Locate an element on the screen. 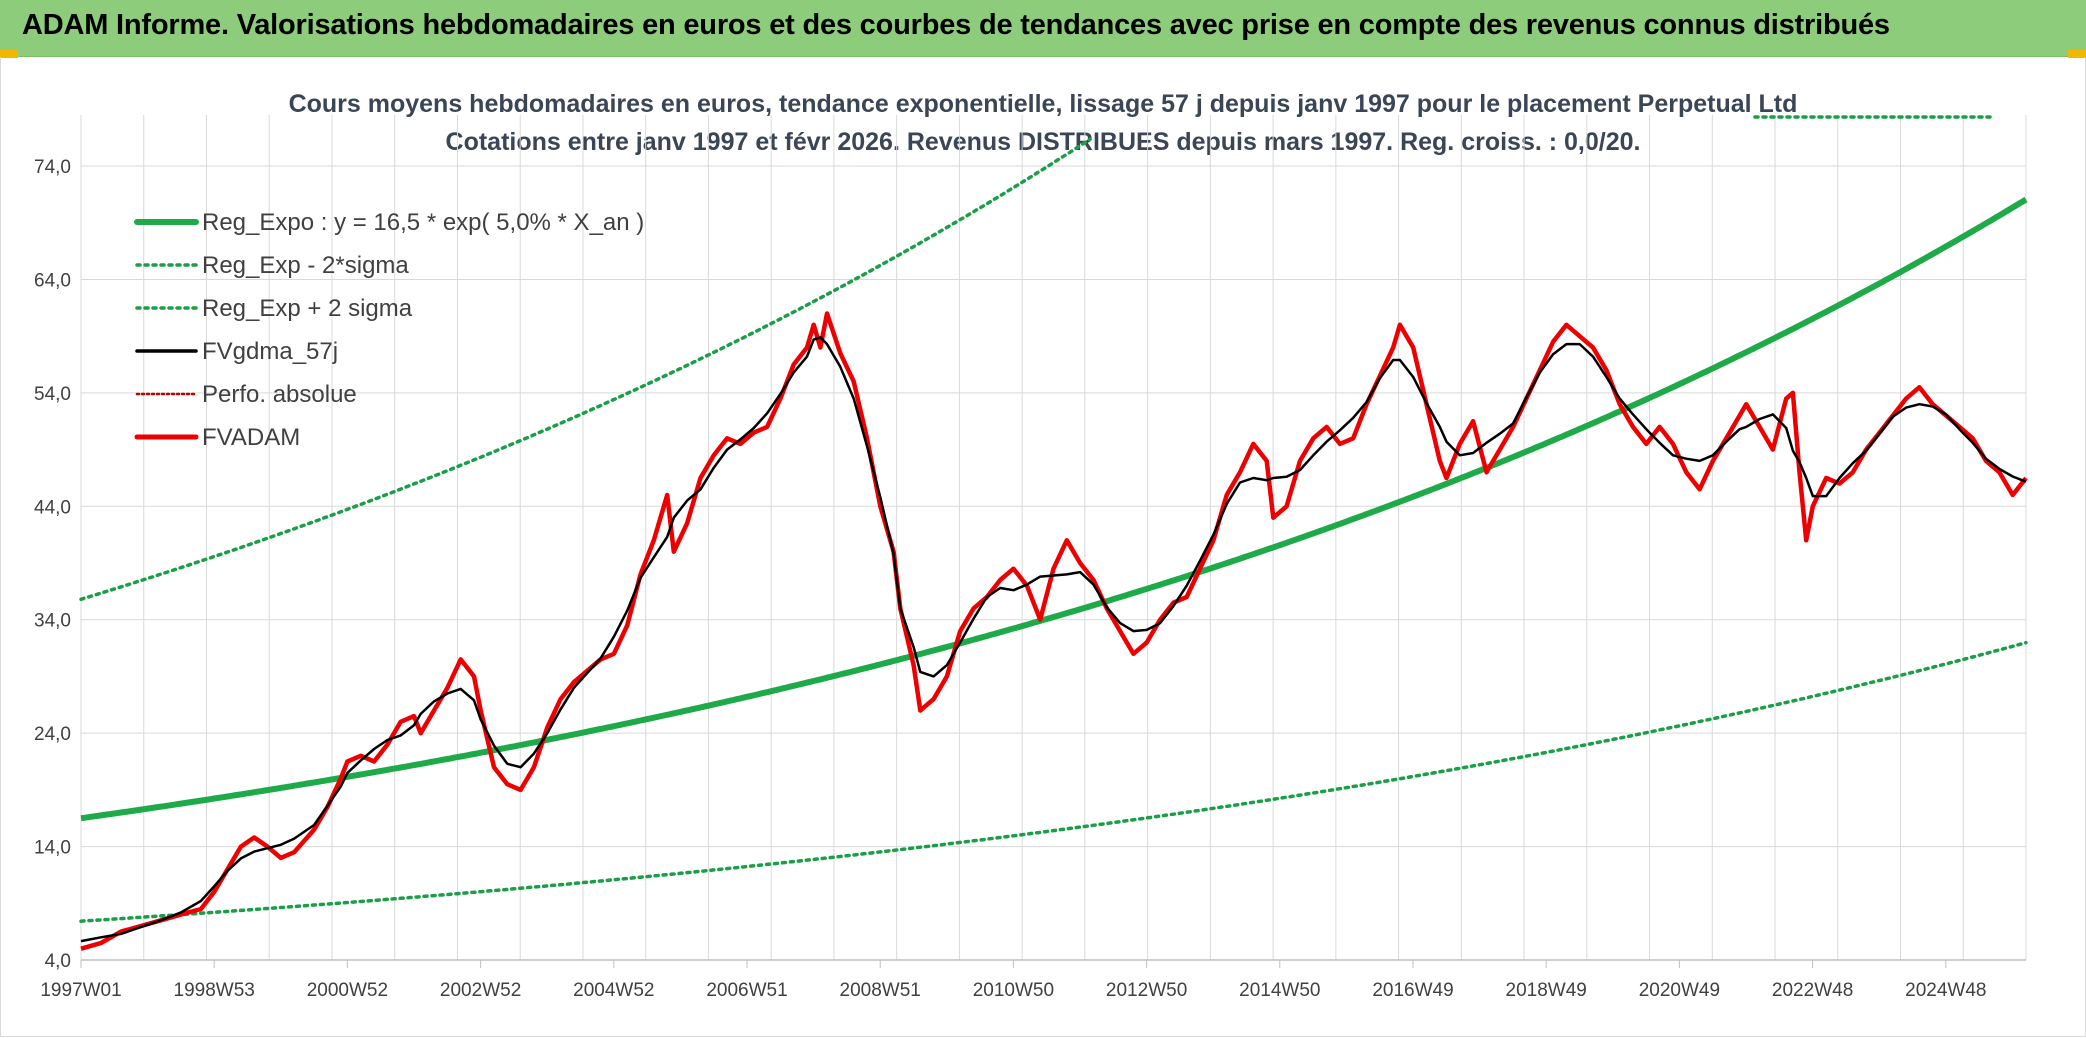 The image size is (2086, 1038). legend-label-price: FVADAM is located at coordinates (251, 437).